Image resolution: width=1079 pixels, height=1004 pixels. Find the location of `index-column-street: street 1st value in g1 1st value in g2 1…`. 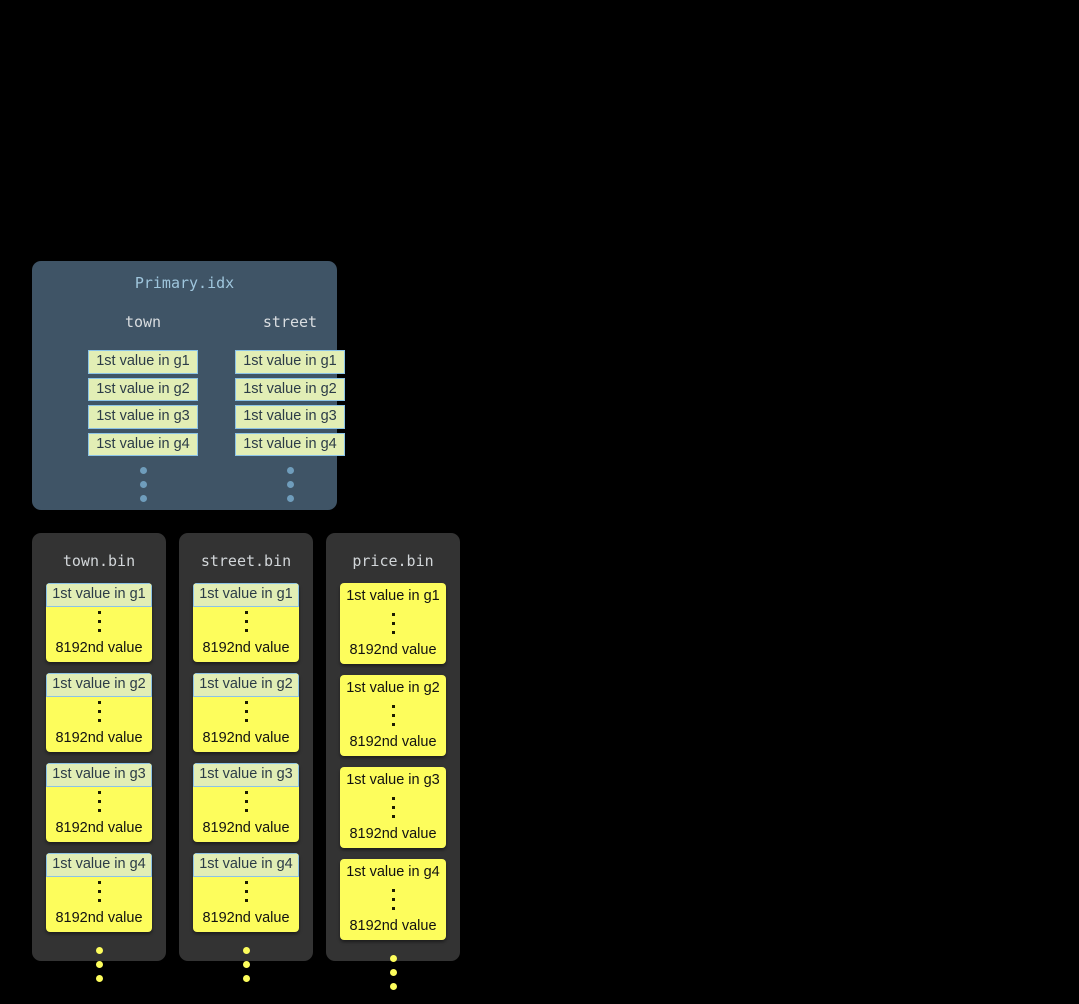

index-column-street: street 1st value in g1 1st value in g2 1… is located at coordinates (290, 411).